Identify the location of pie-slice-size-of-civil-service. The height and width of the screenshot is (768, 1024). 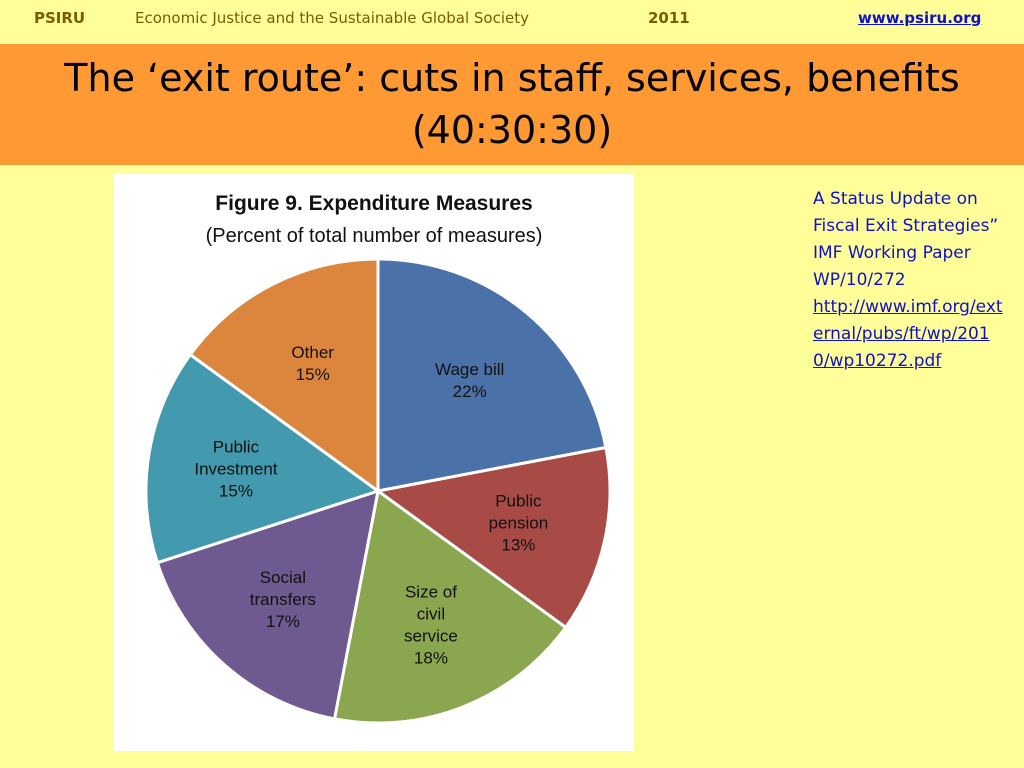
(450, 606).